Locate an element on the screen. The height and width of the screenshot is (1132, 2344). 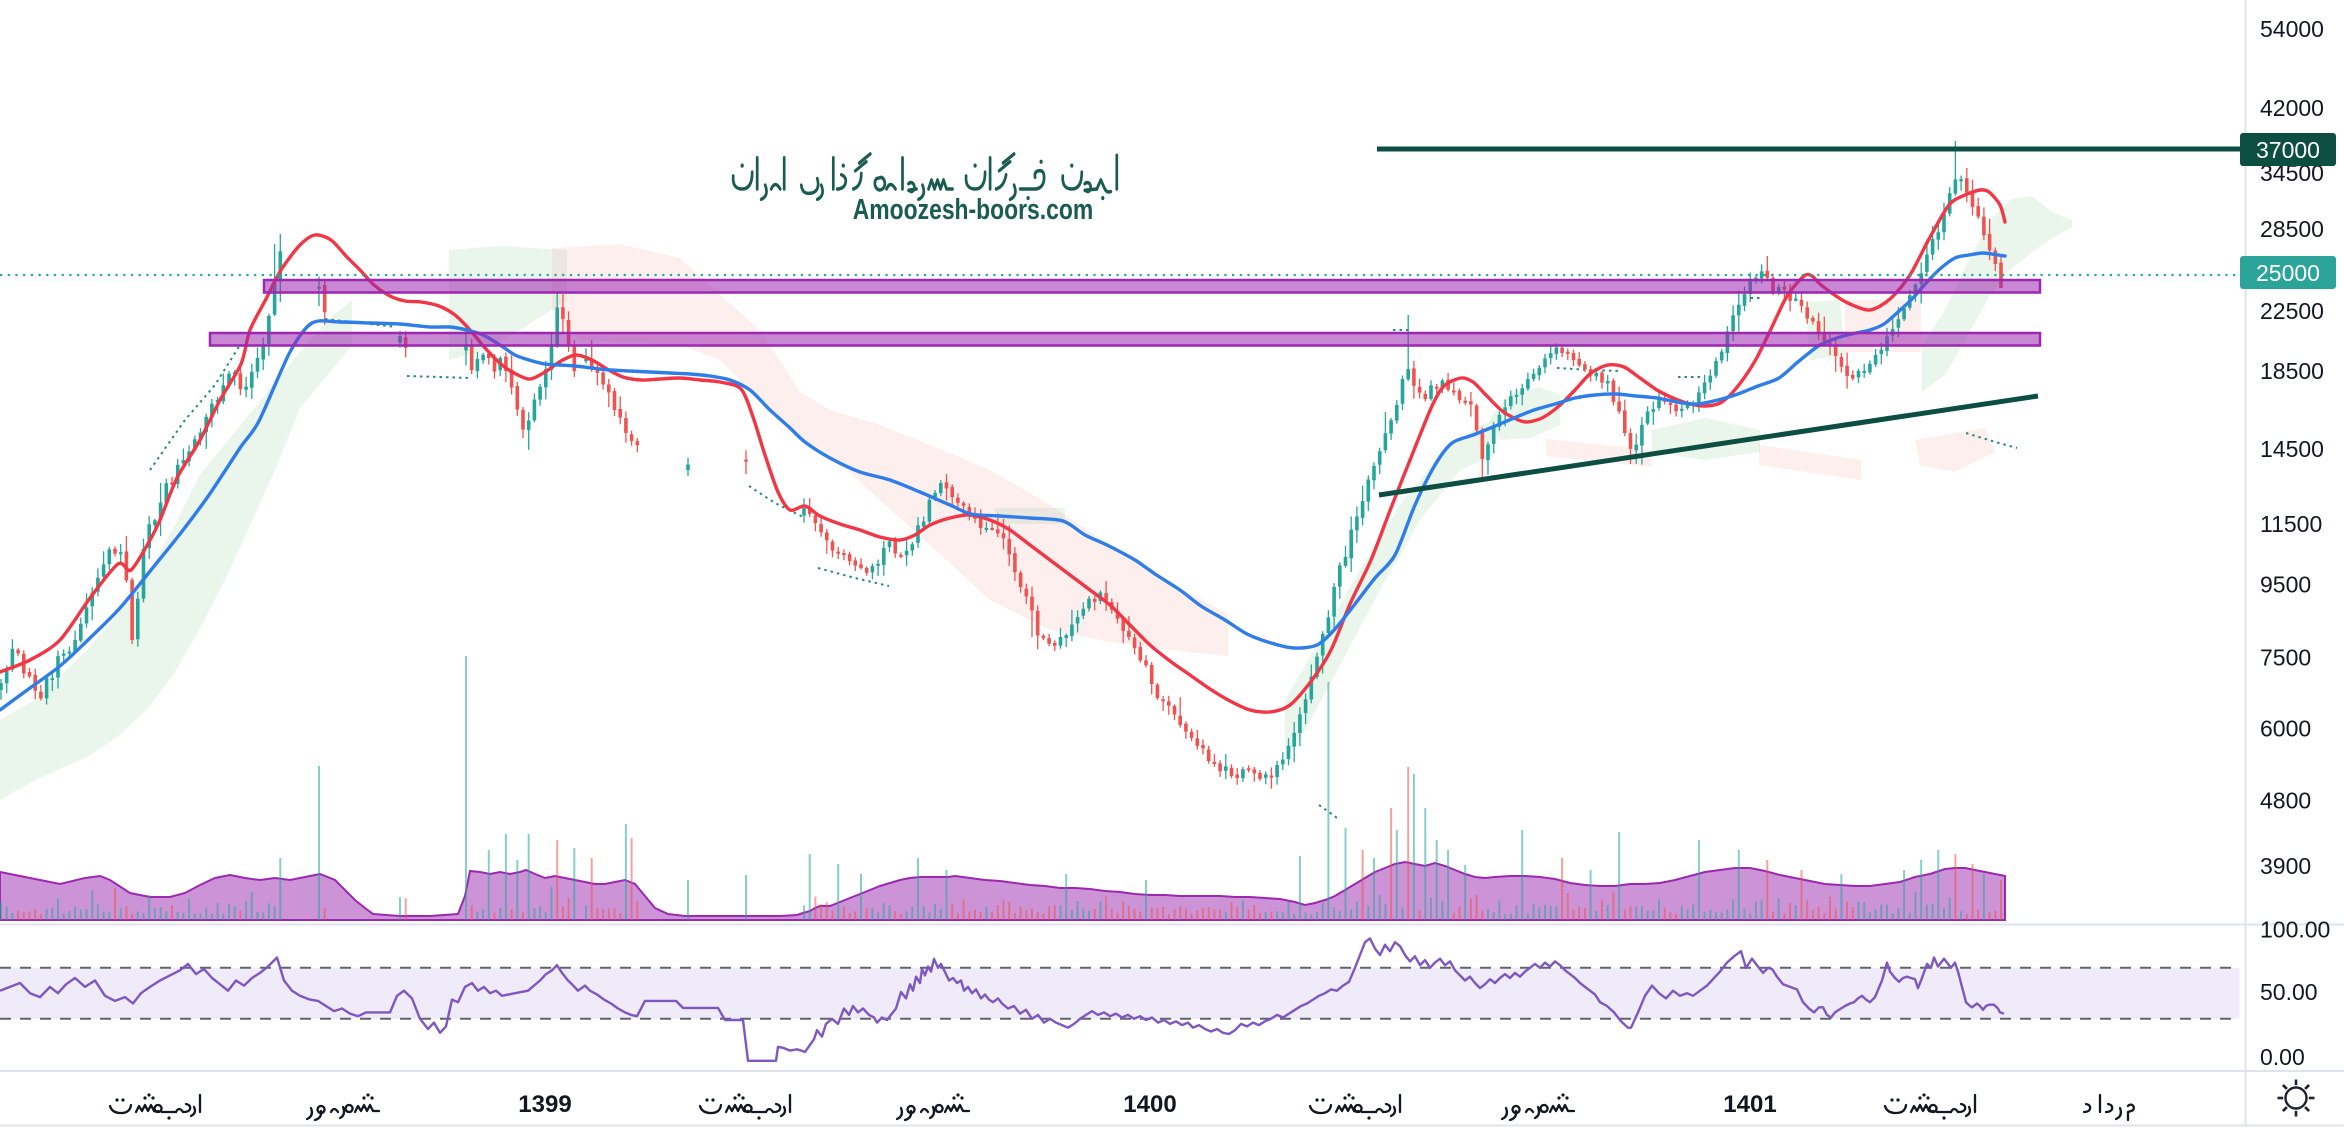
svg-text: Amoozesh-boors.com is located at coordinates (973, 208).